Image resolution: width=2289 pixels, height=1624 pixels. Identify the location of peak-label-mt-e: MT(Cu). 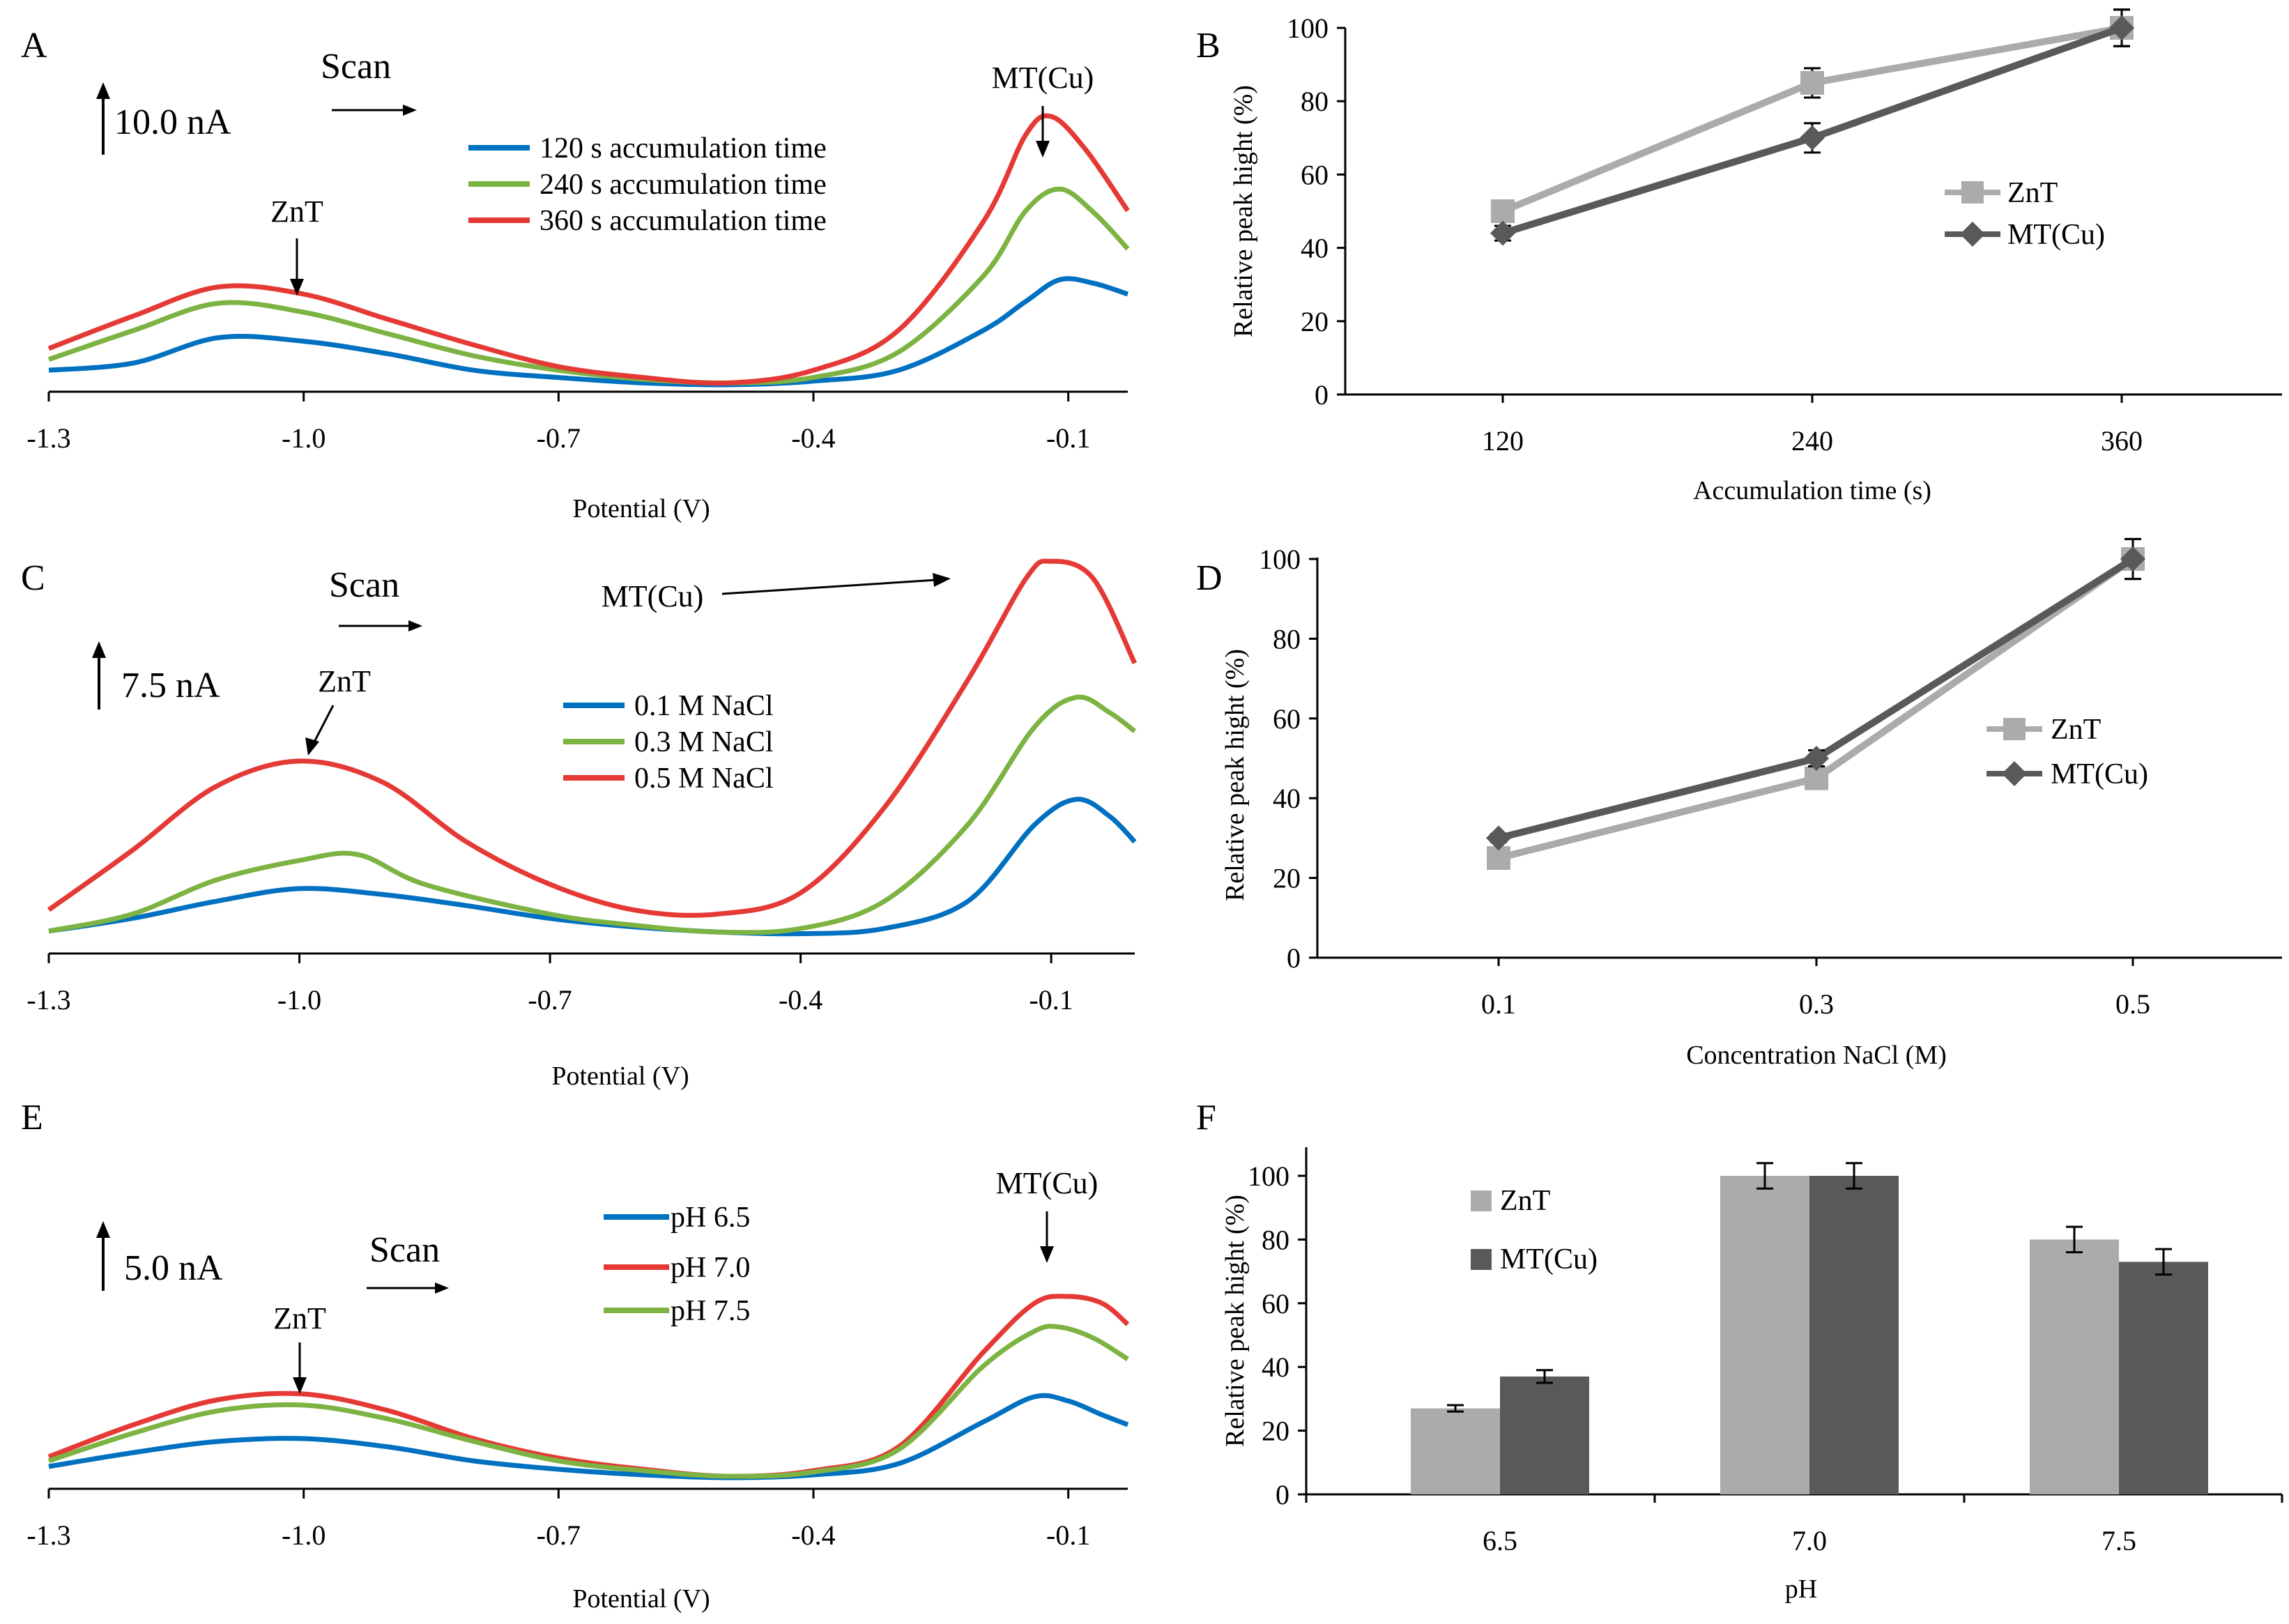
(1047, 1183).